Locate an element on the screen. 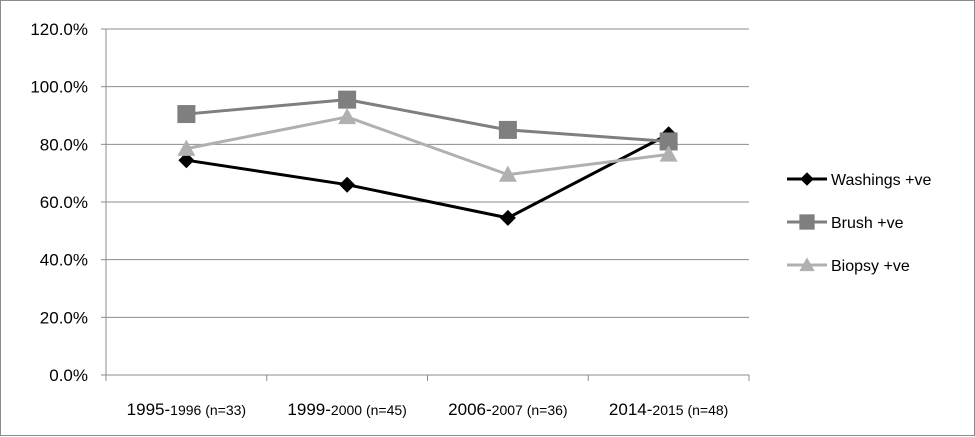 The height and width of the screenshot is (437, 975). y-tick-label: 20.0% is located at coordinates (64, 317).